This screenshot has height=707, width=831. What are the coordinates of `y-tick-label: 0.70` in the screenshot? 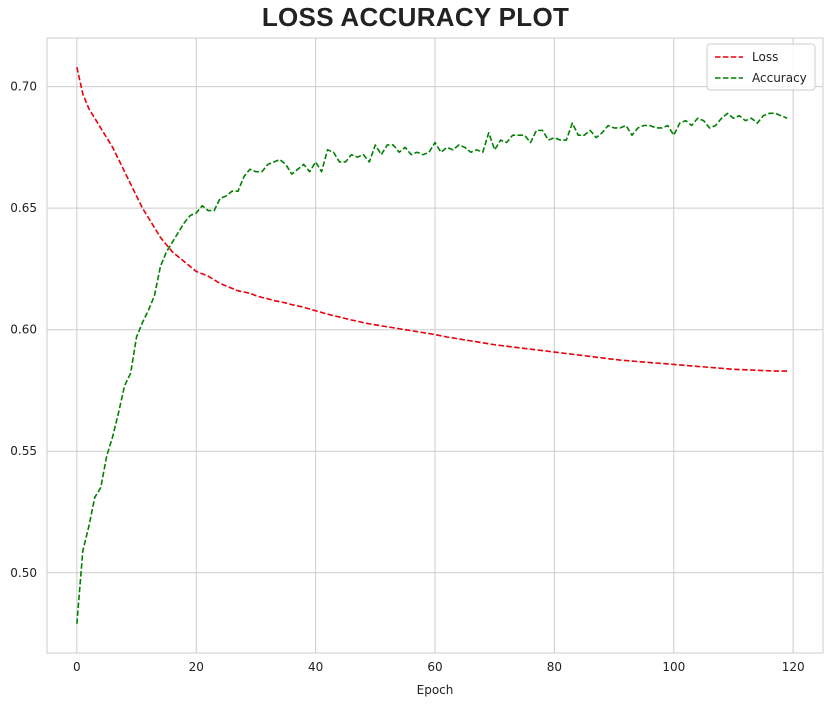 It's located at (23, 87).